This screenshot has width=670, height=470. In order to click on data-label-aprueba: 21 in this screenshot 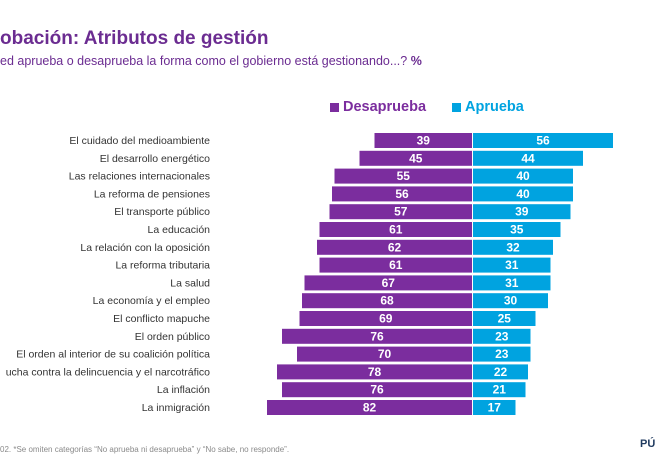, I will do `click(500, 390)`.